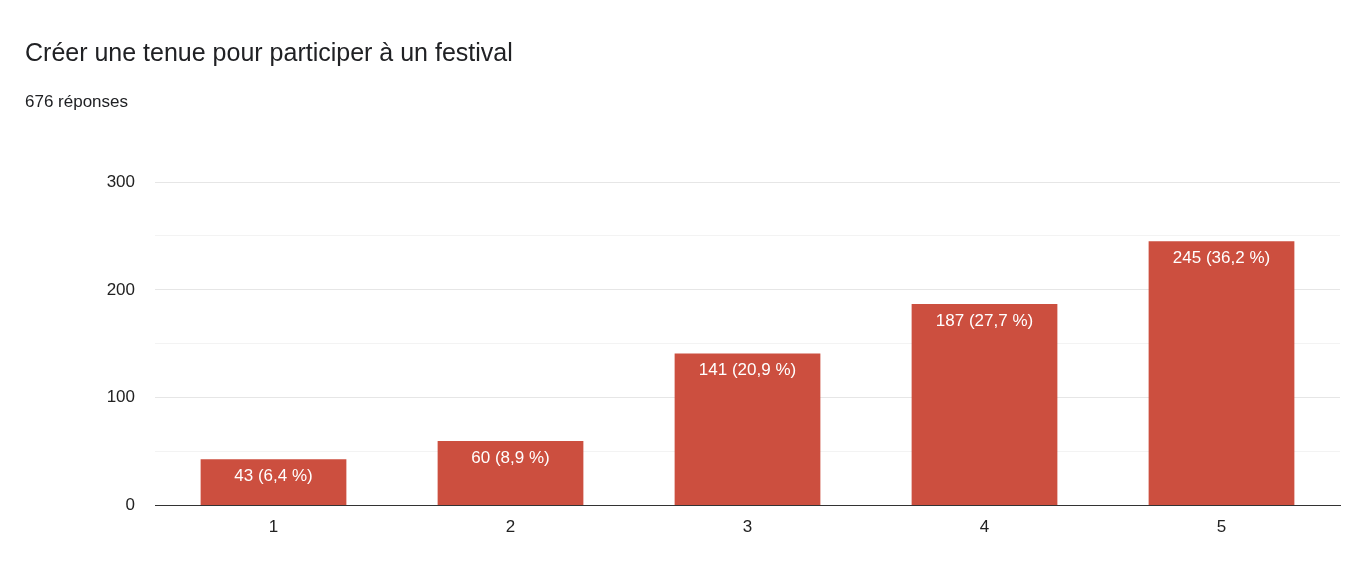  Describe the element at coordinates (120, 181) in the screenshot. I see `y-tick-label: 300` at that location.